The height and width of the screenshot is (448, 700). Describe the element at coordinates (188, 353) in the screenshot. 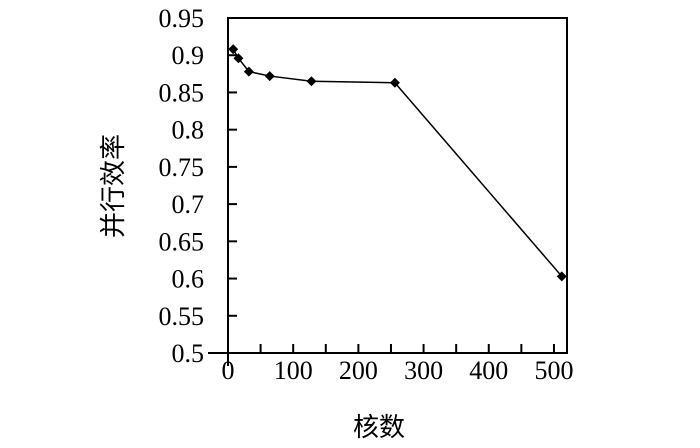

I see `y-tick-label: 0.5` at that location.